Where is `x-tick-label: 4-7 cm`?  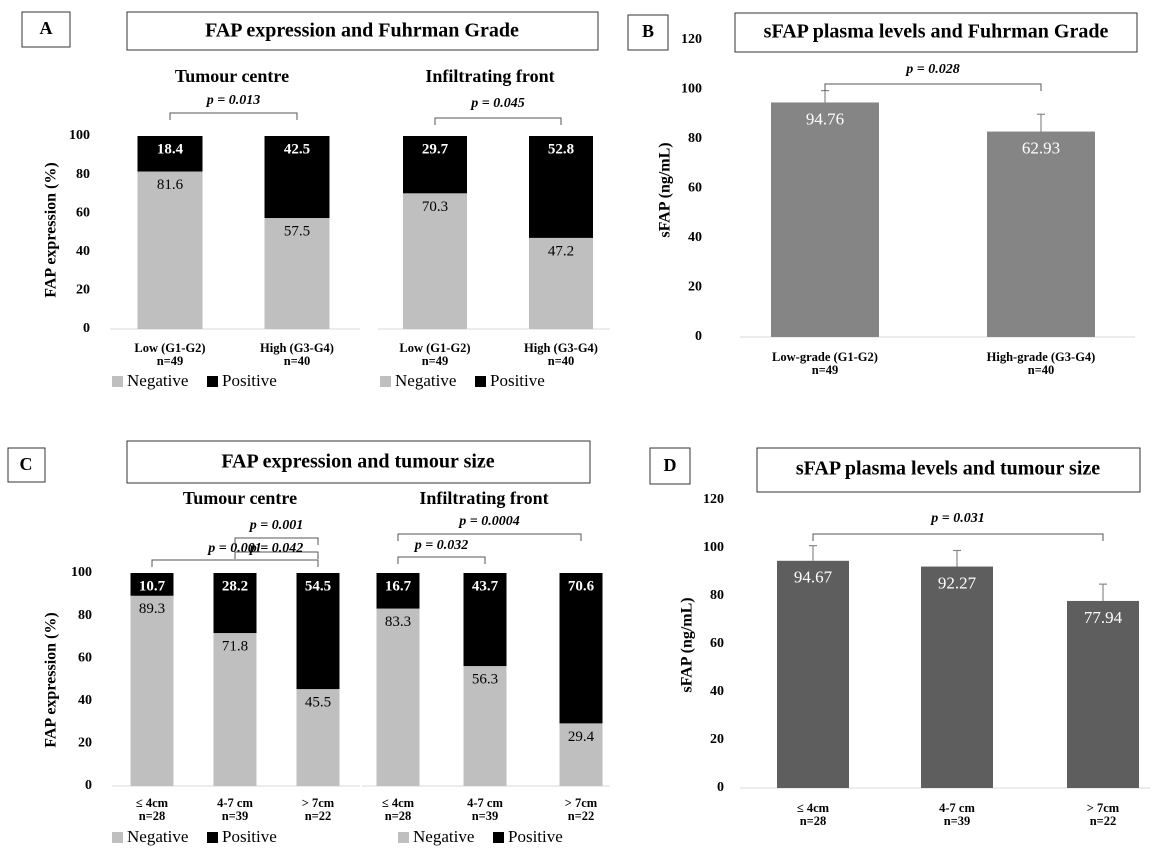
x-tick-label: 4-7 cm is located at coordinates (235, 803).